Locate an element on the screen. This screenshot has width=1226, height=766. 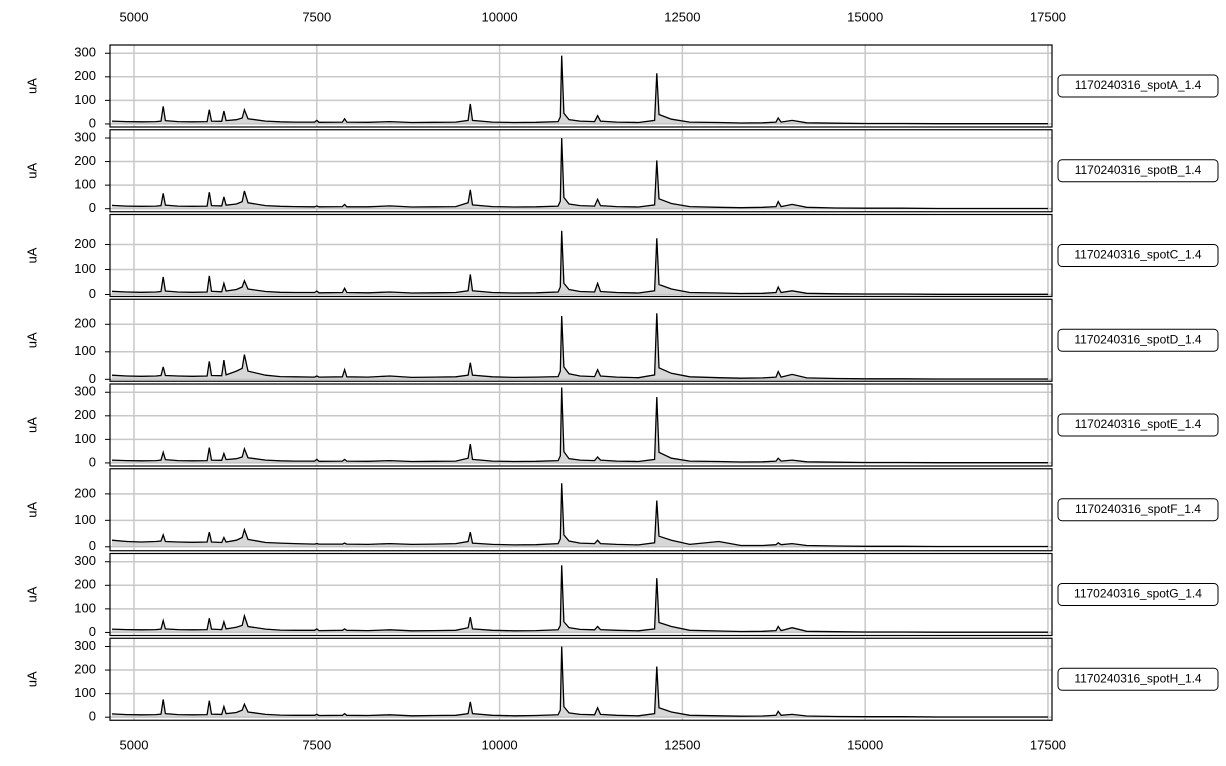
legend-label: 1170240316_spotC_1.4 is located at coordinates (1138, 255).